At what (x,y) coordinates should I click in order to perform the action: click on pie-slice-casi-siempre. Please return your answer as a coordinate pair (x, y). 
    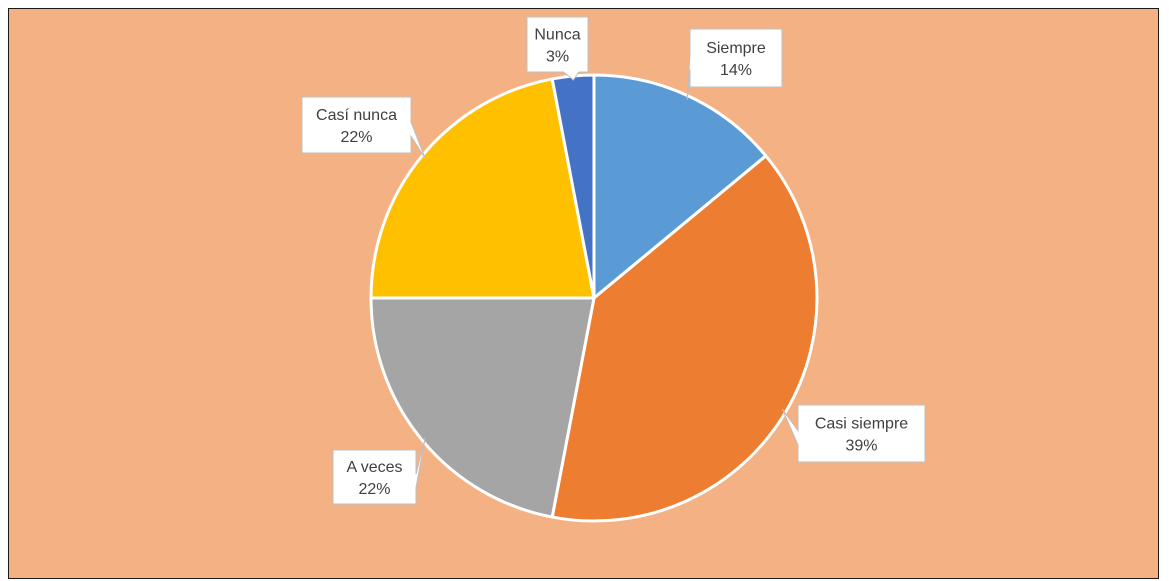
    Looking at the image, I should click on (684, 338).